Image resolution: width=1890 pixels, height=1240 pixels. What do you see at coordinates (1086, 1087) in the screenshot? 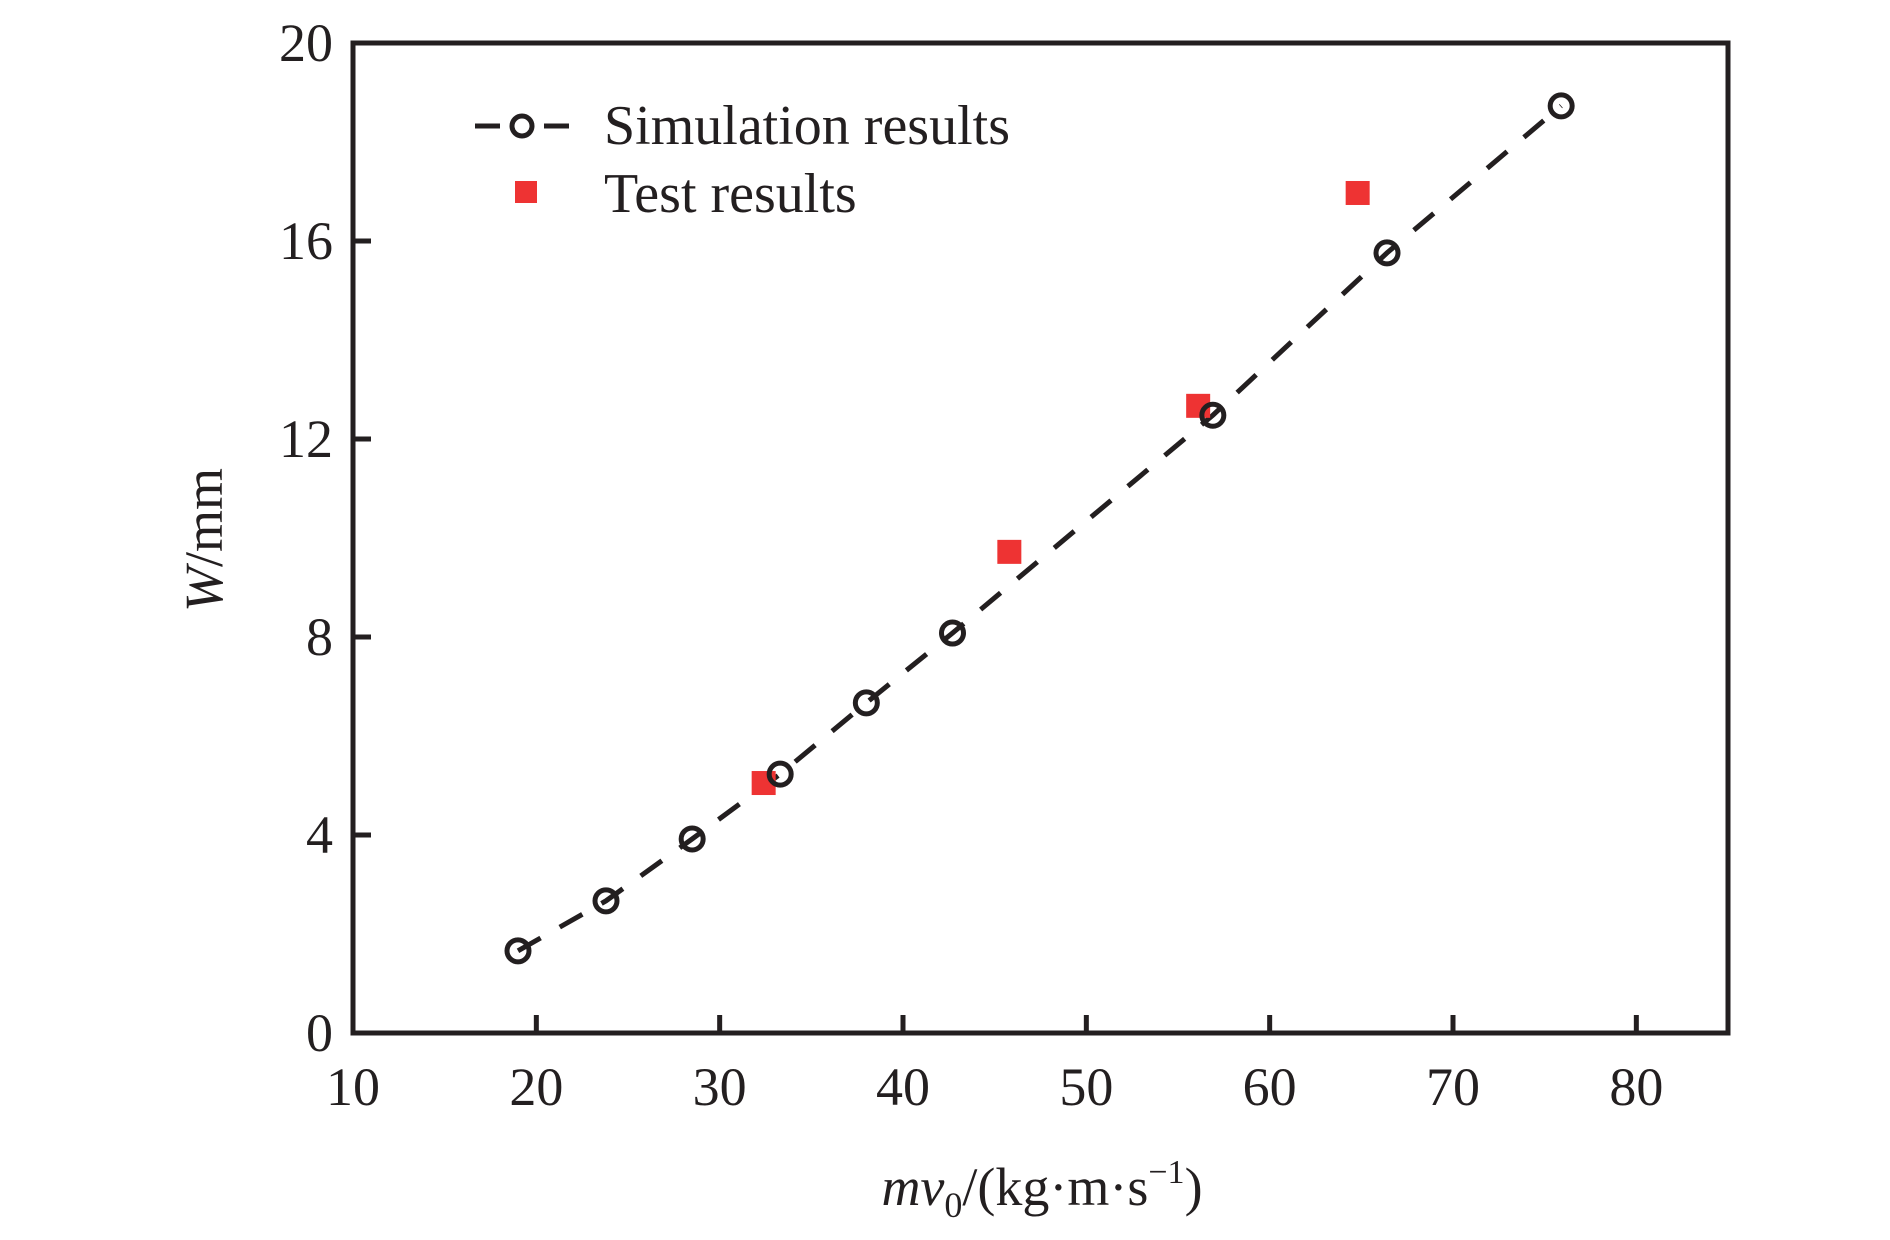
I see `x-tick-label: 50` at bounding box center [1086, 1087].